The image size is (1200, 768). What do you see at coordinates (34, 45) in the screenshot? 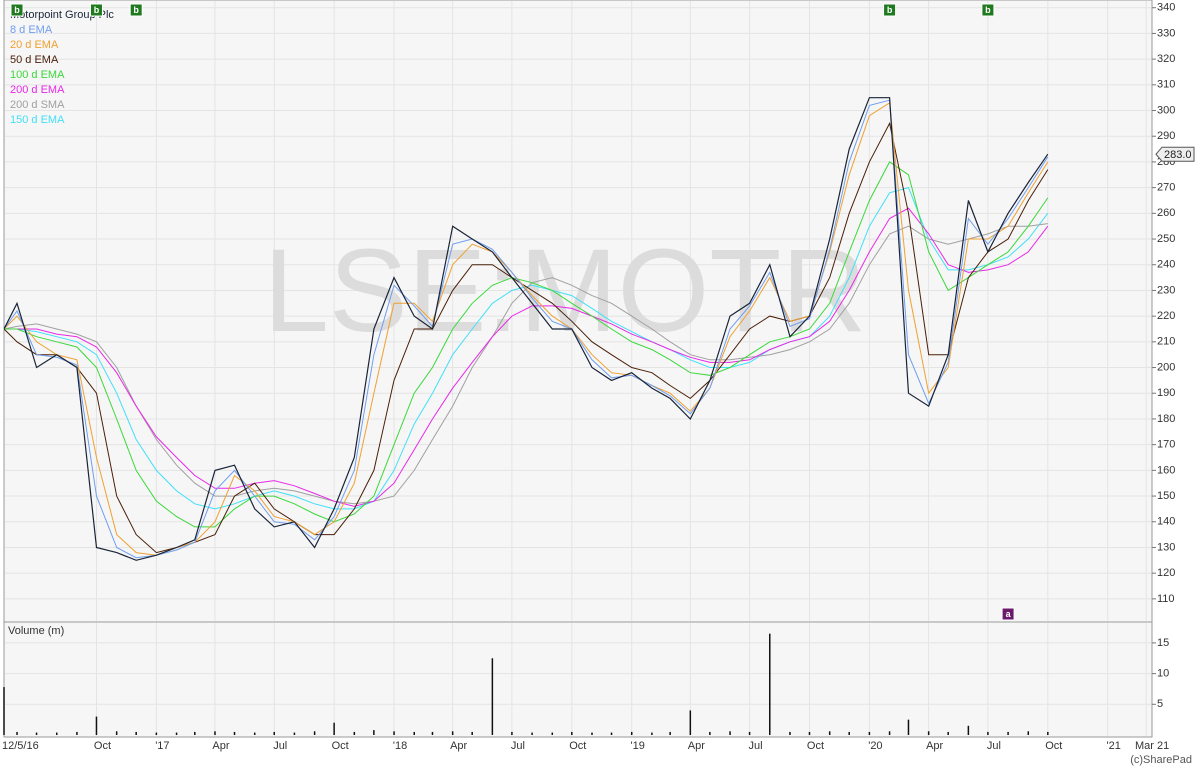
I see `legend-entry: 20 d EMA` at bounding box center [34, 45].